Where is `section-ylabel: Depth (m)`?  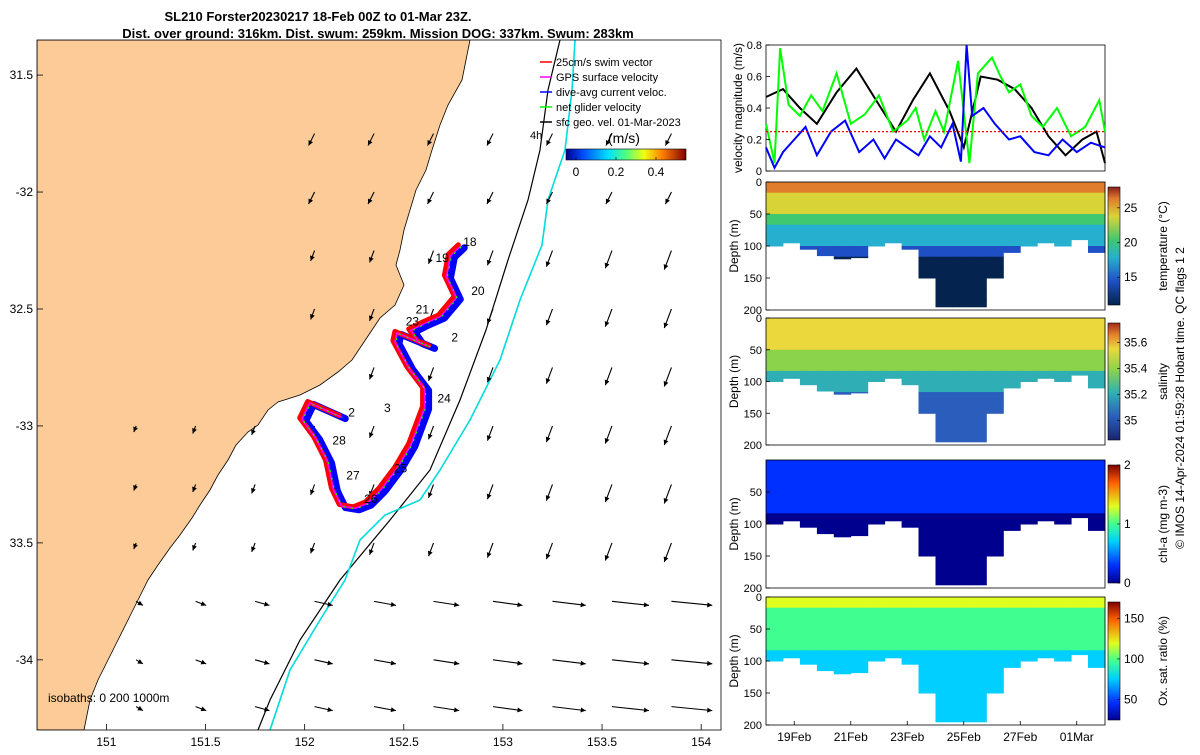
section-ylabel: Depth (m) is located at coordinates (734, 523).